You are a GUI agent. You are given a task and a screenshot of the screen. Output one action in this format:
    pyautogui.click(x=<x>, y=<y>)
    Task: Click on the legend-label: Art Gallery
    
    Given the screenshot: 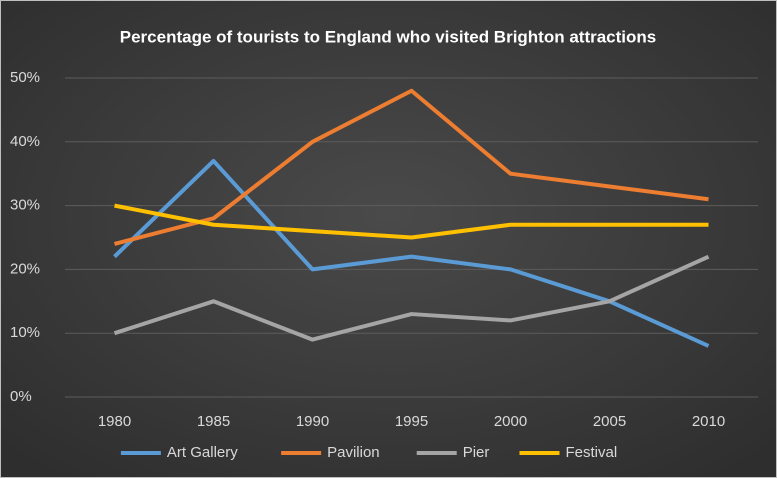 What is the action you would take?
    pyautogui.click(x=202, y=452)
    